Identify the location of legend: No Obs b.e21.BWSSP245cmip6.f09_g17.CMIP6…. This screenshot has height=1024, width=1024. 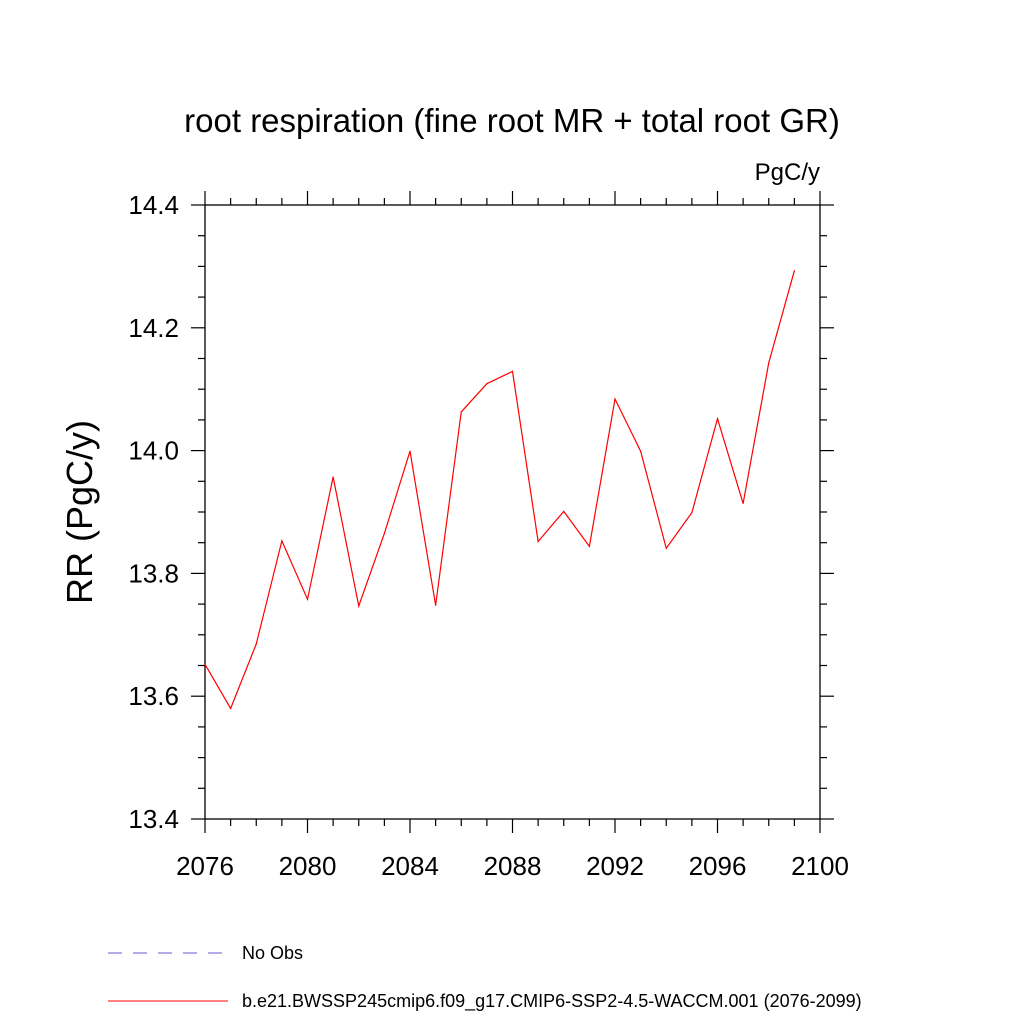
(485, 977).